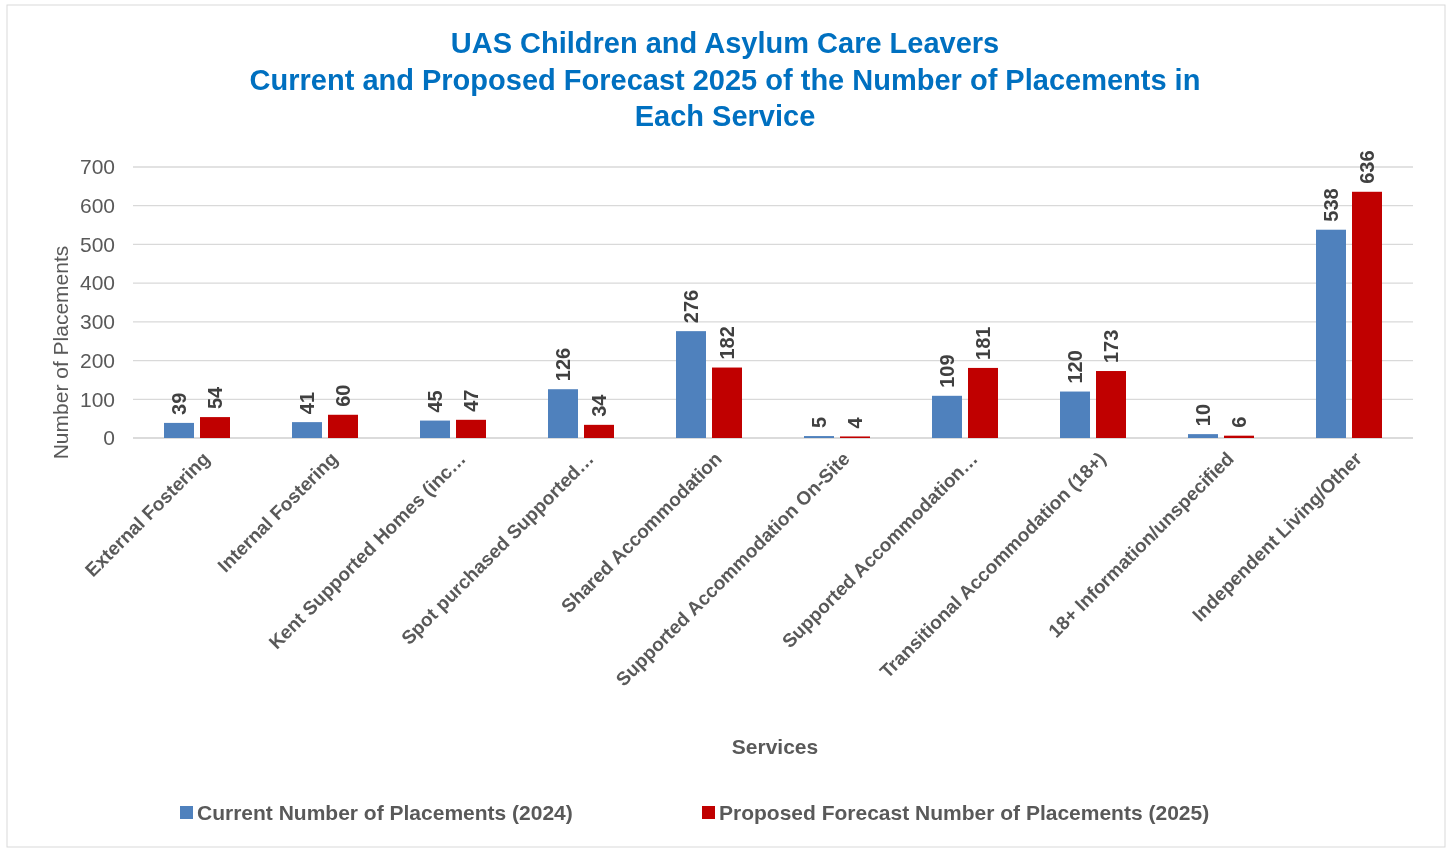 The image size is (1451, 850). What do you see at coordinates (343, 395) in the screenshot?
I see `data-label: 60` at bounding box center [343, 395].